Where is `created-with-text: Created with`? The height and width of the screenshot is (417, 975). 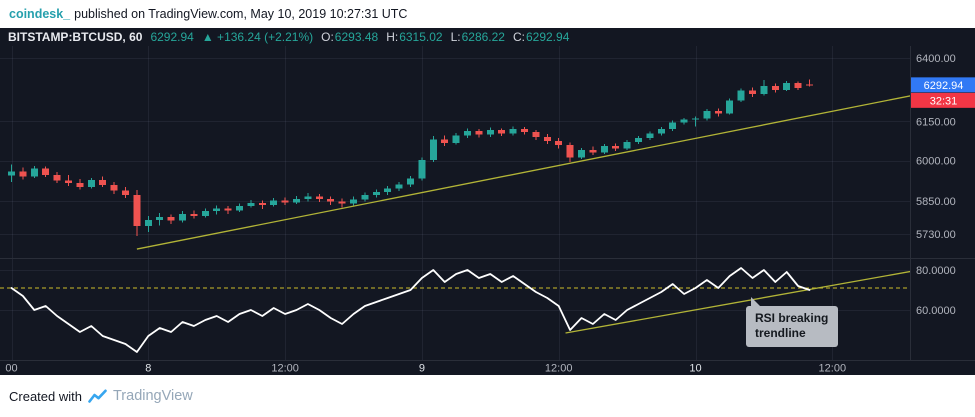
created-with-text: Created with is located at coordinates (45, 396).